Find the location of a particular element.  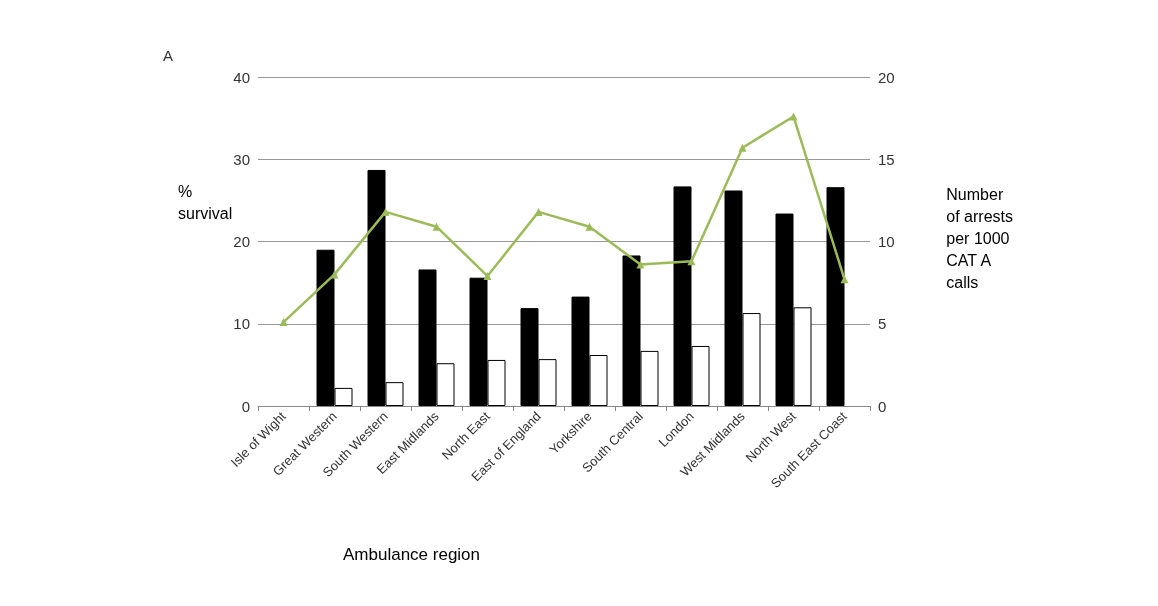

y2-tick-label: 20 is located at coordinates (886, 77).